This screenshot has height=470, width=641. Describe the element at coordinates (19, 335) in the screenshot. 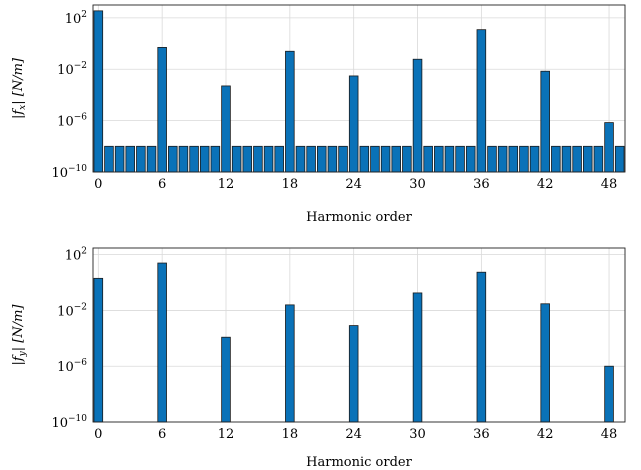

I see `y-axis-title: |fy| [N/m]` at that location.